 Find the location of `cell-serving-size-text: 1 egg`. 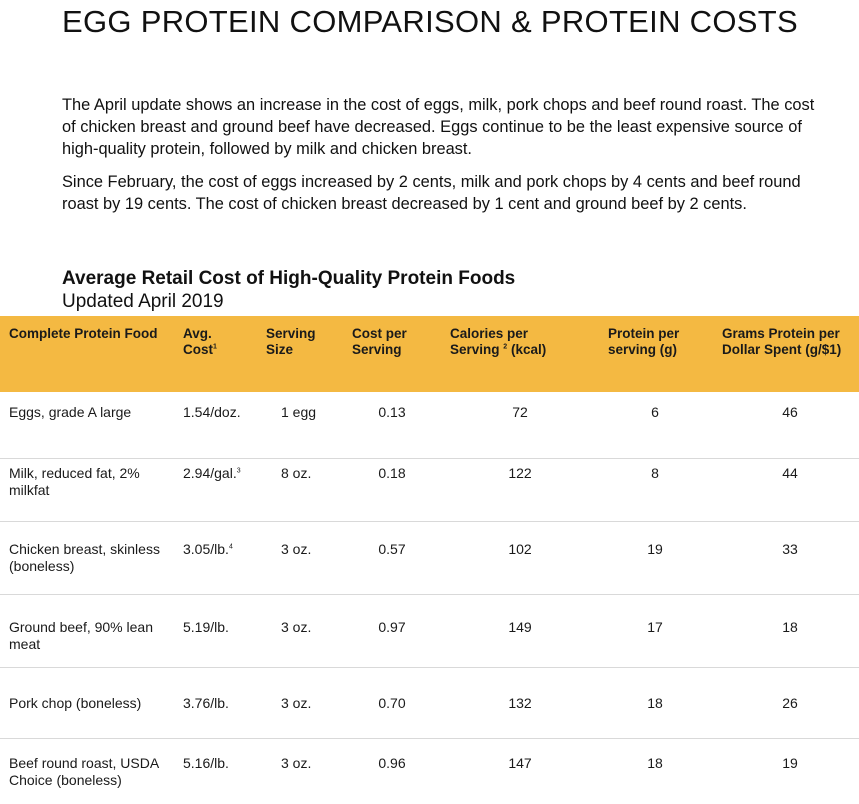

cell-serving-size-text: 1 egg is located at coordinates (299, 412).